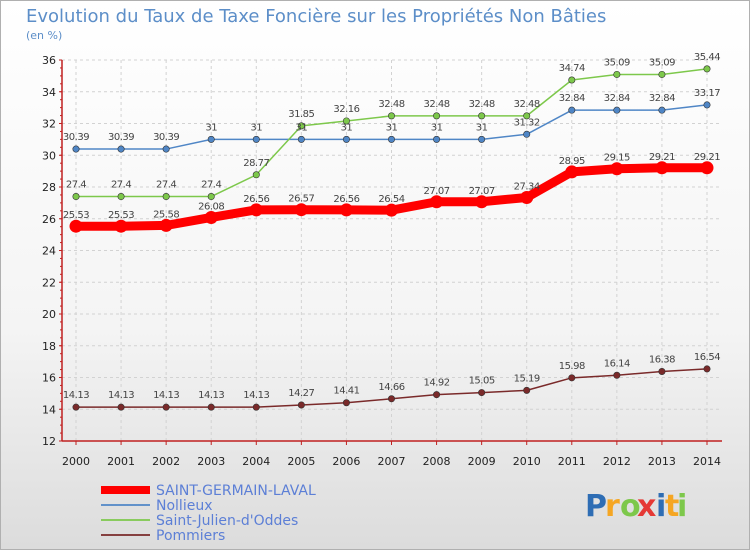  What do you see at coordinates (49, 92) in the screenshot?
I see `y-tick-label: 34` at bounding box center [49, 92].